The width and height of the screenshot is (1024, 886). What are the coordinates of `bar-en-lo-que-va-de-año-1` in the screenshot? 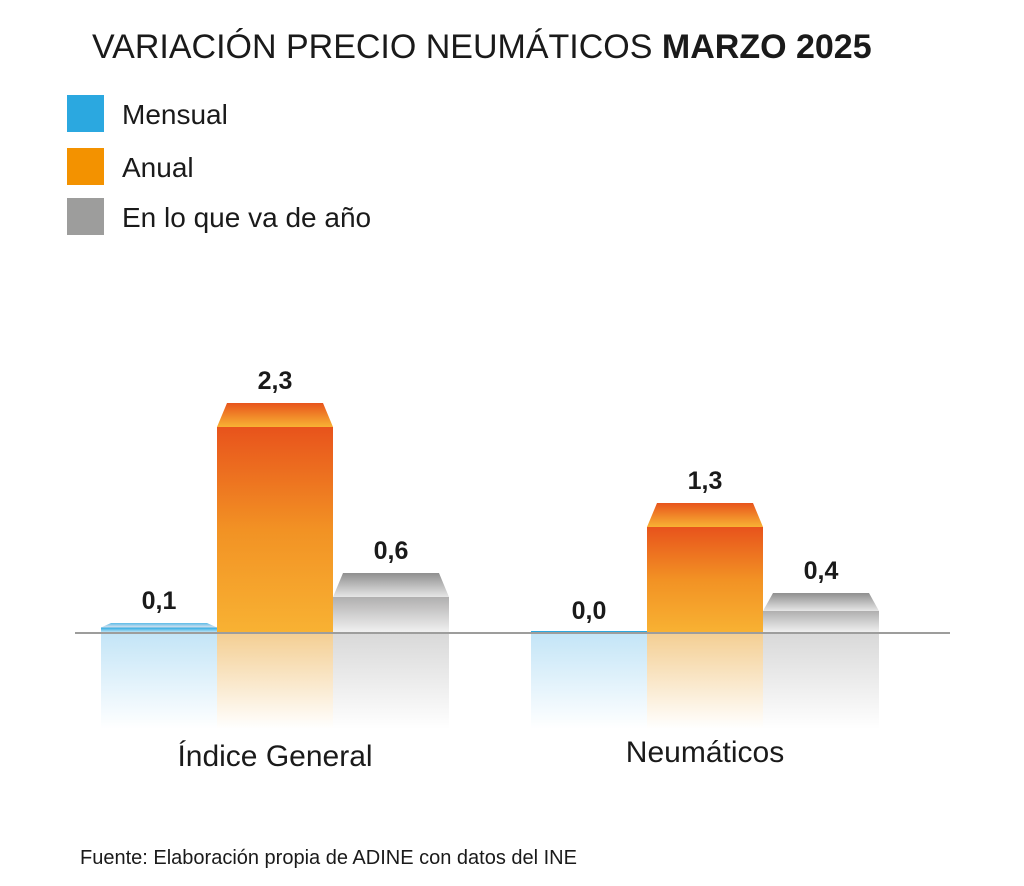 It's located at (821, 622).